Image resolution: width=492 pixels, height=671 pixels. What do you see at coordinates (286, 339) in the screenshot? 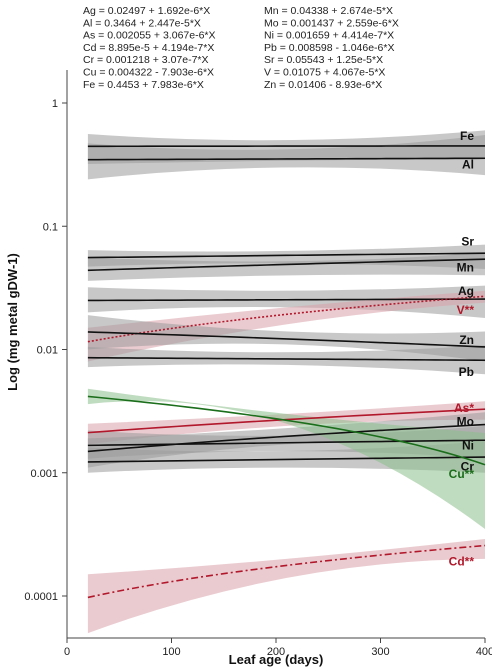
I see `line-zn` at bounding box center [286, 339].